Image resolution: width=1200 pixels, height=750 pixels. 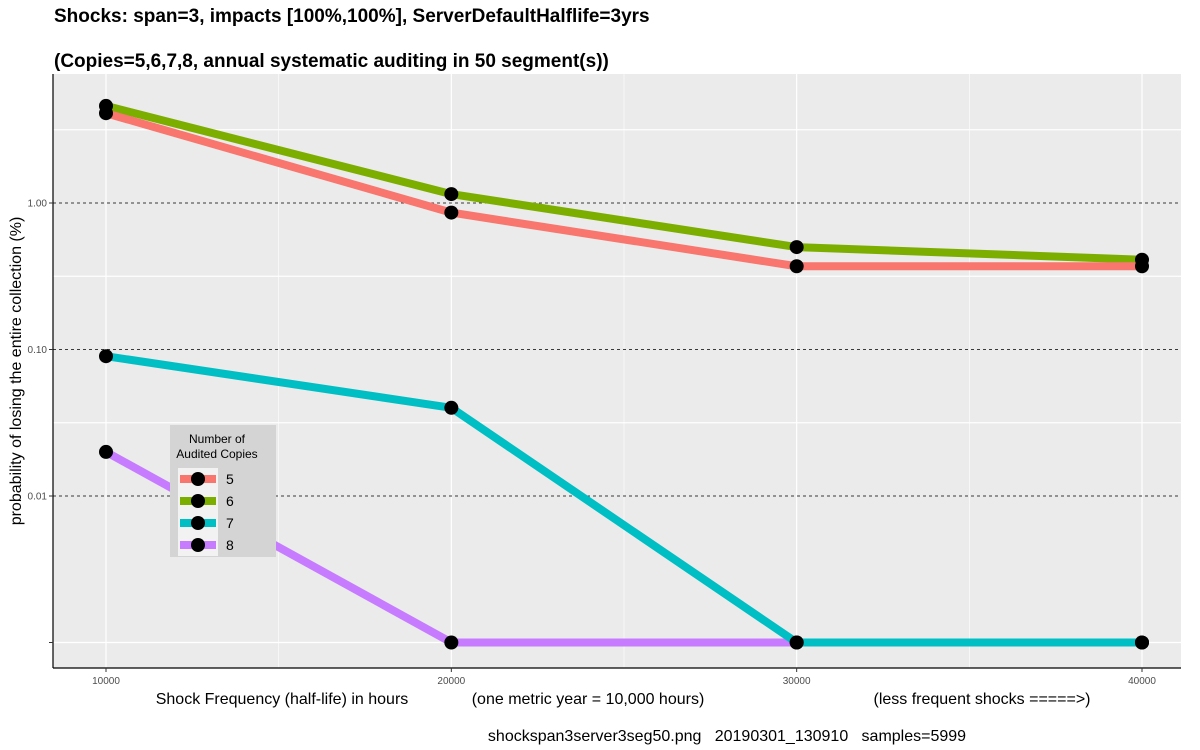 I want to click on x-tick-label: 20000, so click(x=451, y=681).